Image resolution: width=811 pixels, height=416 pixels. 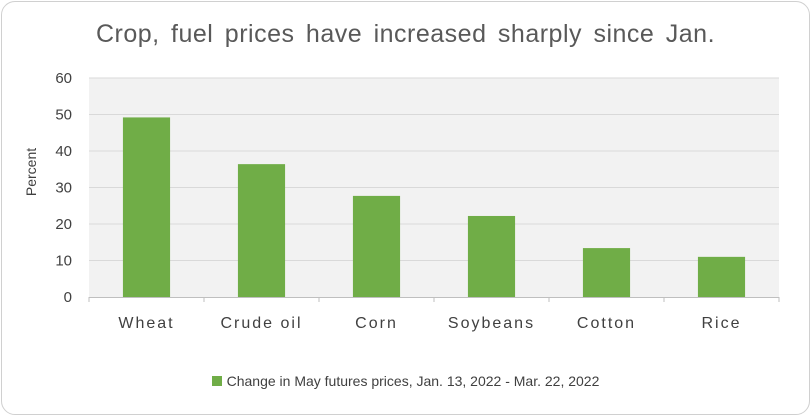 What do you see at coordinates (376, 246) in the screenshot?
I see `bar-corn` at bounding box center [376, 246].